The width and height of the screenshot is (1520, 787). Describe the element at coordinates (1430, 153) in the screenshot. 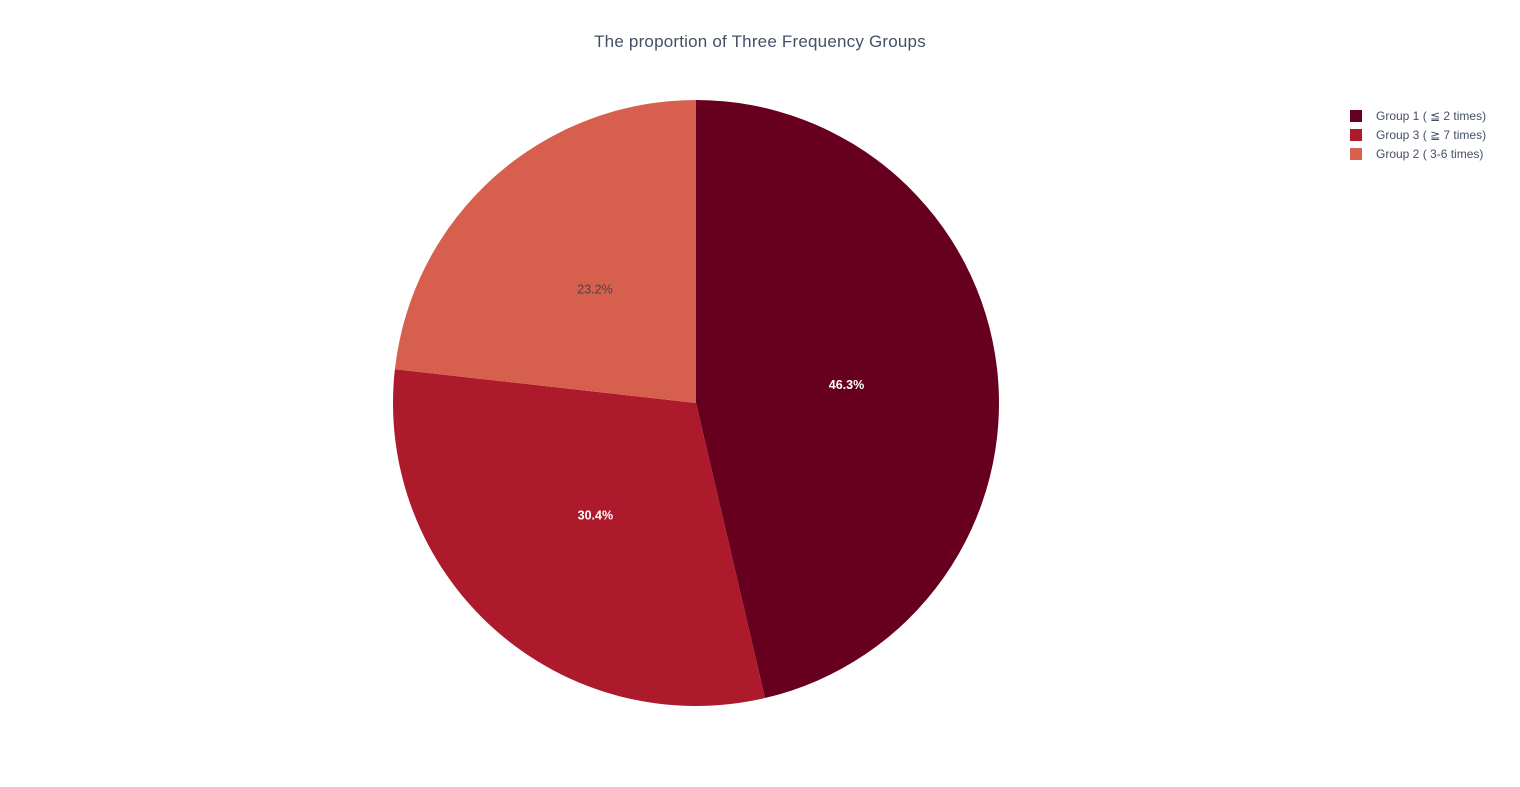

I see `legend-label: Group 2 ( 3-6 times)` at that location.